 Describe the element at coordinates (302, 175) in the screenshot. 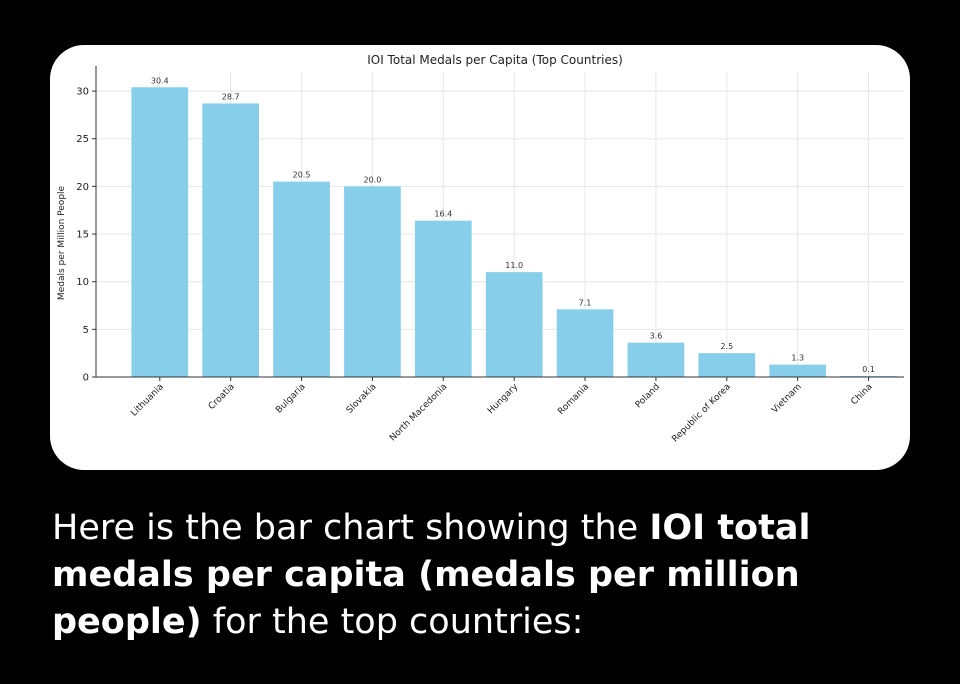

I see `bar-value-label: 20.5` at that location.